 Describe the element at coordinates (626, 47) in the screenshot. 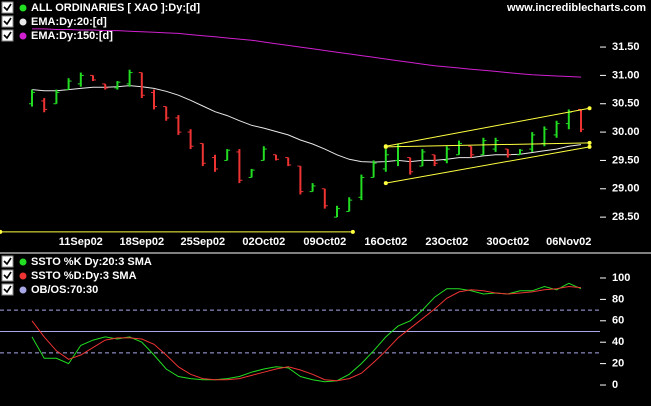

I see `y-tick-label: 31.50` at that location.